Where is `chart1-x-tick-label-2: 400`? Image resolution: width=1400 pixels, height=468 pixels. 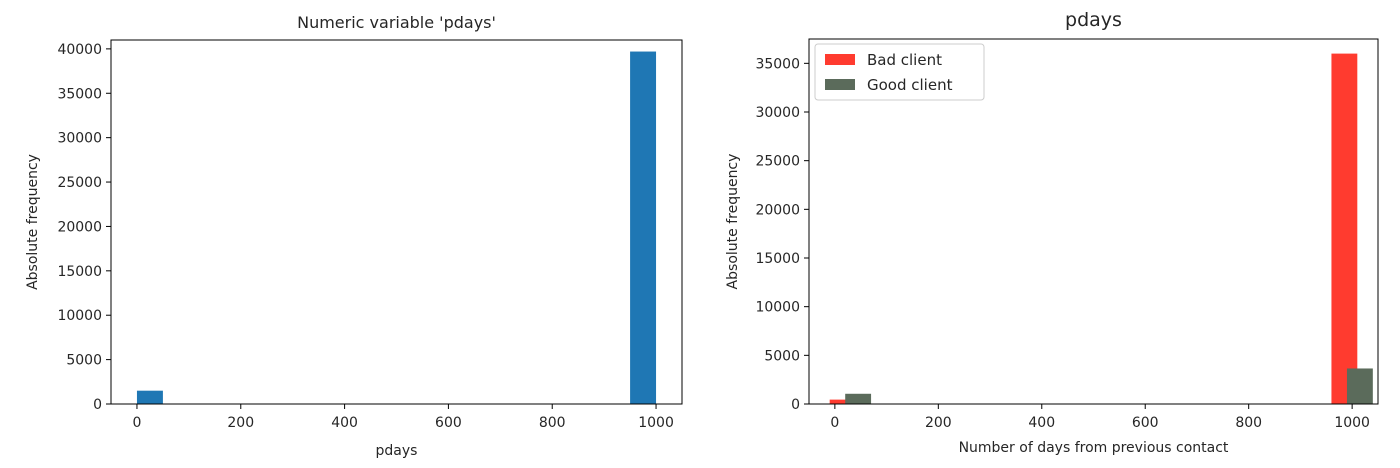 chart1-x-tick-label-2: 400 is located at coordinates (344, 423).